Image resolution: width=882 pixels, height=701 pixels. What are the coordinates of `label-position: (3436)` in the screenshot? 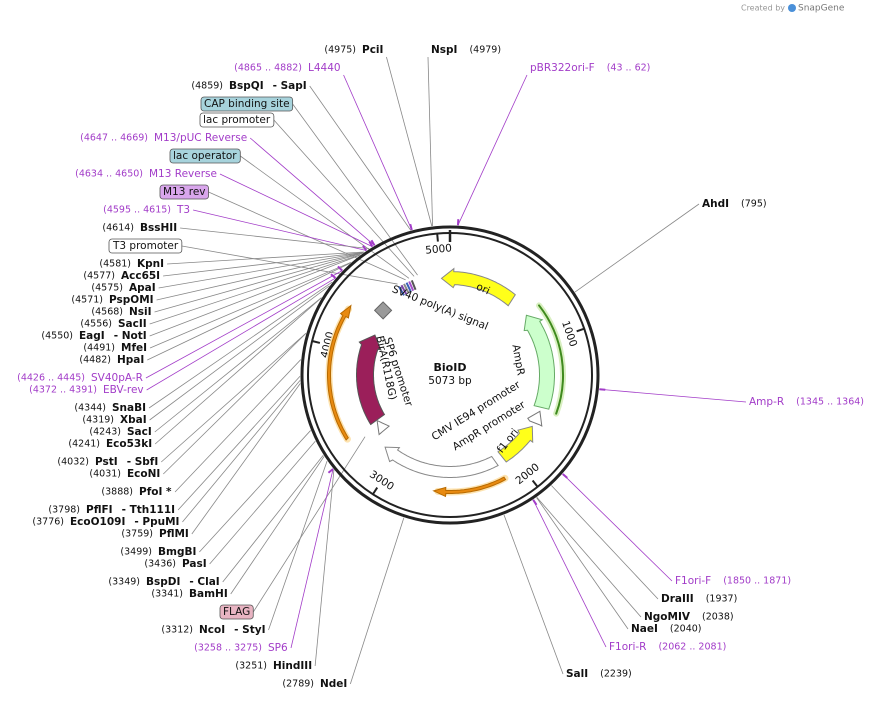 It's located at (160, 564).